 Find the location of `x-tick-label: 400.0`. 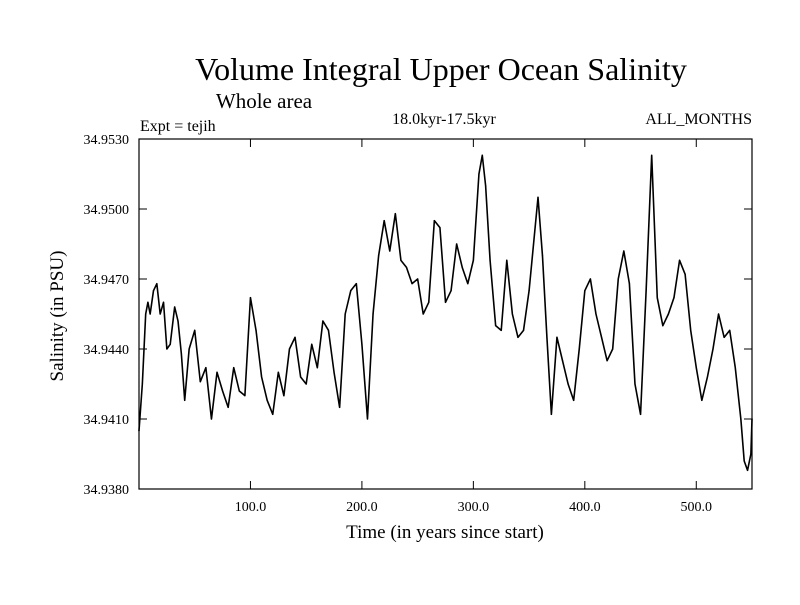

x-tick-label: 400.0 is located at coordinates (585, 507).